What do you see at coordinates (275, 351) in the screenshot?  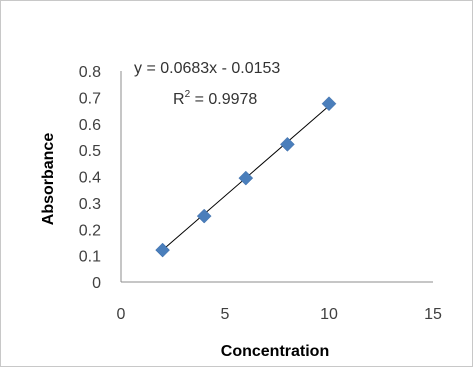 I see `x-axis-title: Concentration` at bounding box center [275, 351].